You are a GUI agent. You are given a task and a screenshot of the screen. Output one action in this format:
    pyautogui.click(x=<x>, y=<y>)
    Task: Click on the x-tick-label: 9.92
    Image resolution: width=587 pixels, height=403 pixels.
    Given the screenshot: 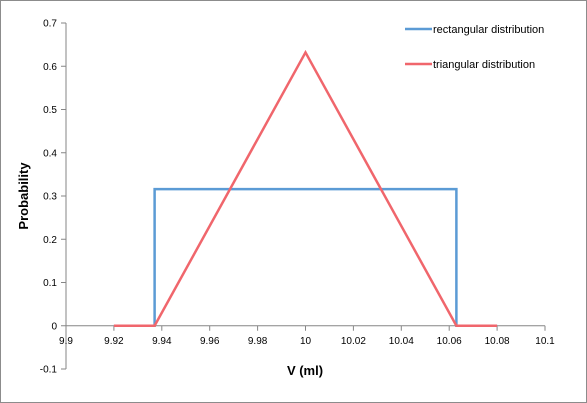 What is the action you would take?
    pyautogui.click(x=114, y=341)
    